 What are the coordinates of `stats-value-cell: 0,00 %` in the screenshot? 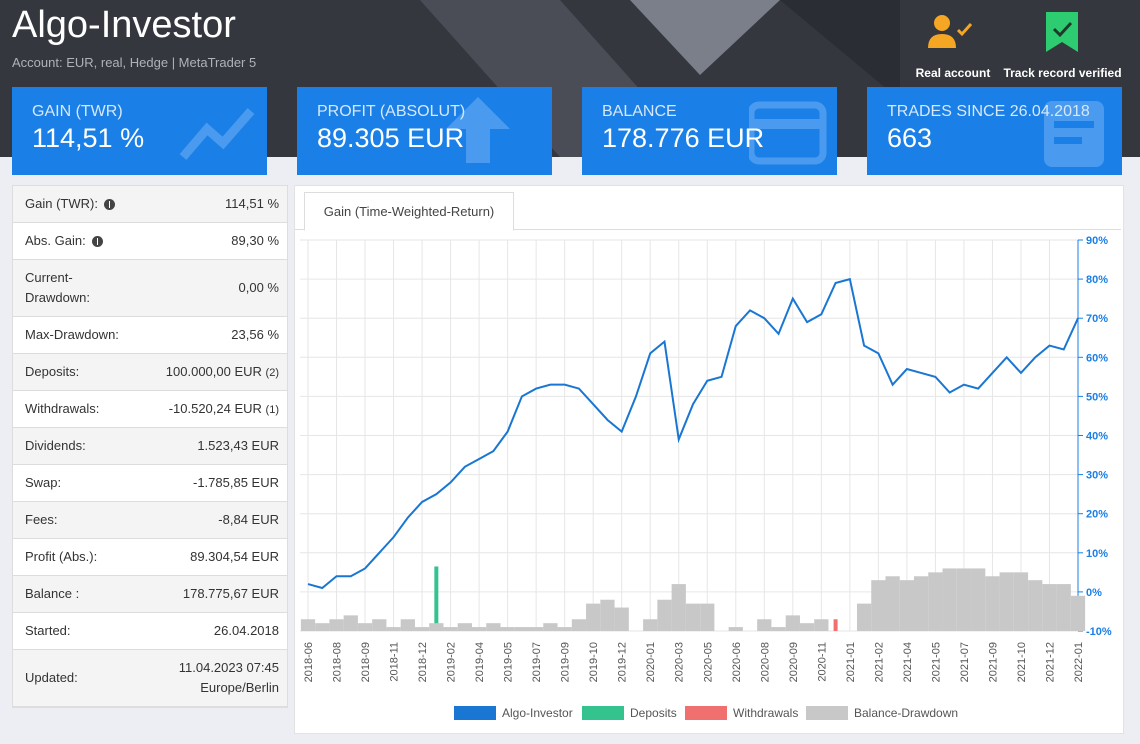 It's located at (259, 288).